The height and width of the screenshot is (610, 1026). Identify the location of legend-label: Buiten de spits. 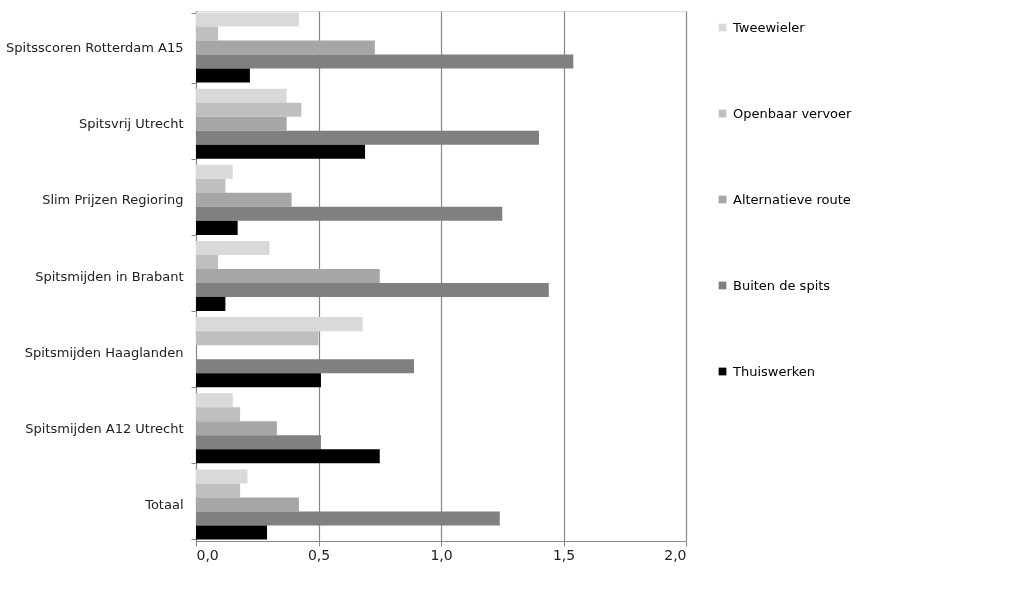
(782, 285).